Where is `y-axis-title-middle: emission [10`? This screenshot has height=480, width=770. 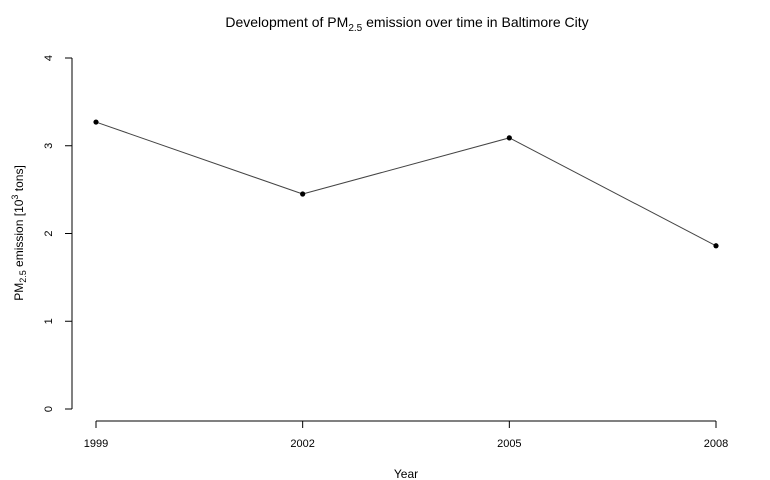
y-axis-title-middle: emission [10 is located at coordinates (19, 234).